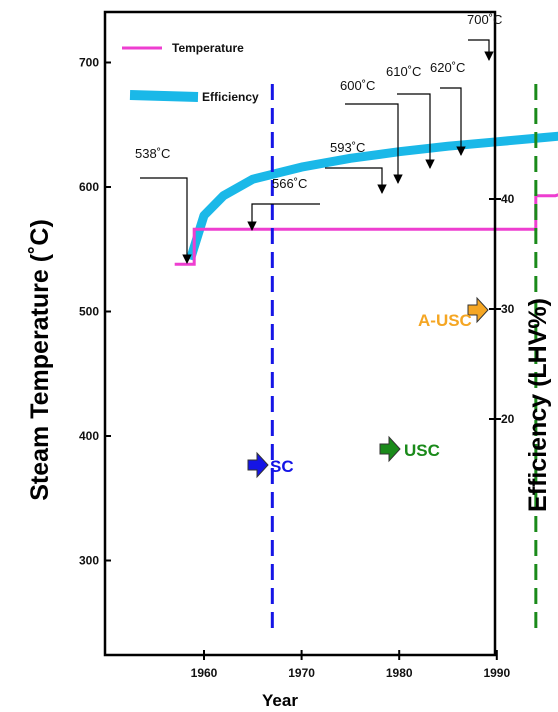  What do you see at coordinates (422, 450) in the screenshot?
I see `era-label: USC` at bounding box center [422, 450].